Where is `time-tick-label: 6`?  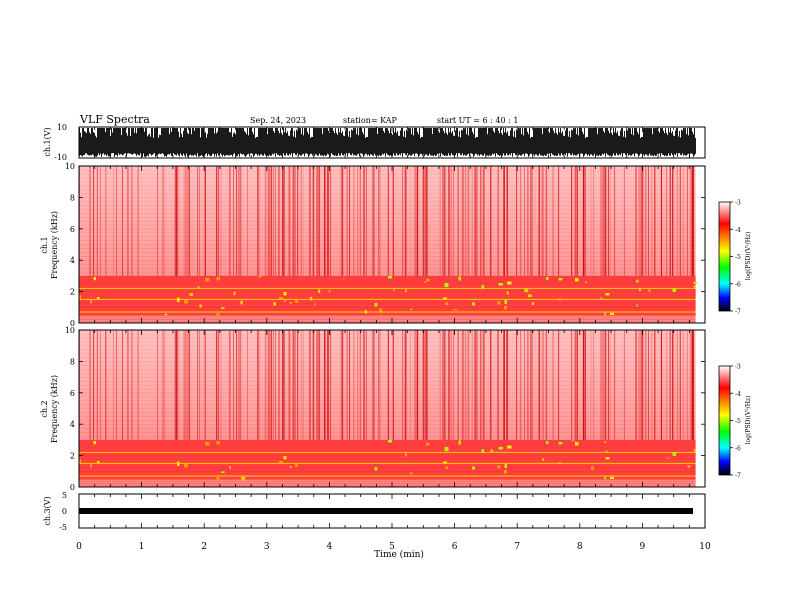
time-tick-label: 6 is located at coordinates (455, 547).